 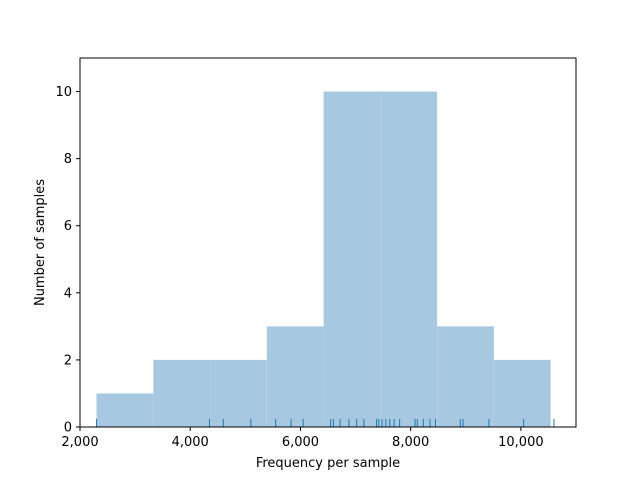 I want to click on x-axis-ticks: 2,000 4,000 6,000 8,000 10,000, so click(x=302, y=438).